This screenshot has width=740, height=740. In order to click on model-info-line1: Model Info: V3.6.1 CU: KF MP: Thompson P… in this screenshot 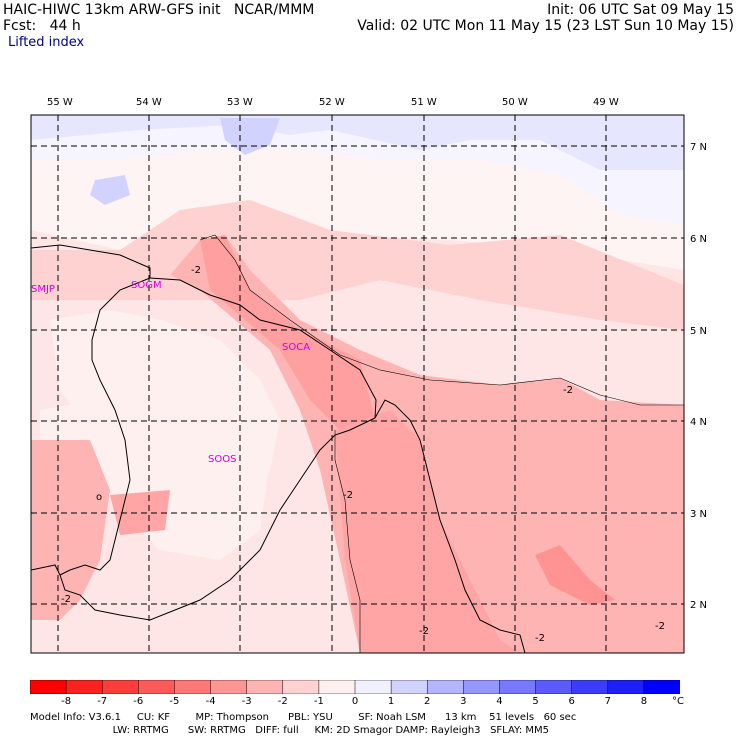, I will do `click(303, 717)`.